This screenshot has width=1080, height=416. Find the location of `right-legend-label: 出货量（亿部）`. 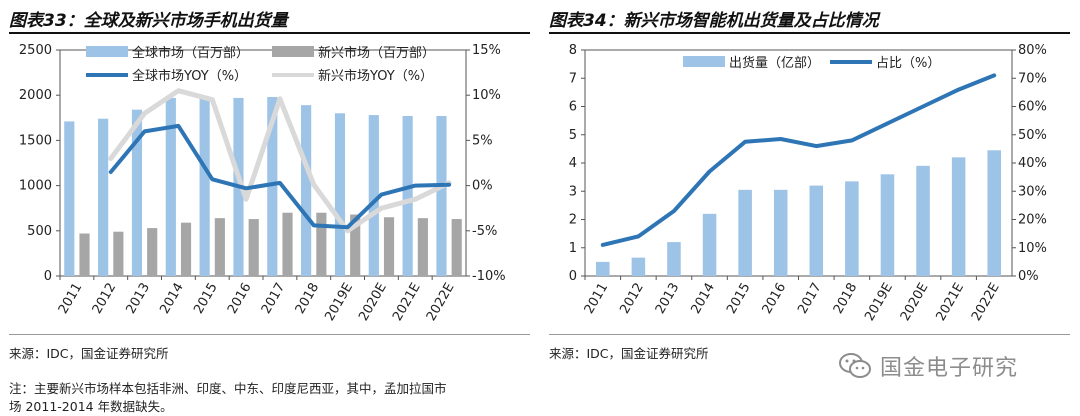

right-legend-label: 出货量（亿部） is located at coordinates (774, 63).